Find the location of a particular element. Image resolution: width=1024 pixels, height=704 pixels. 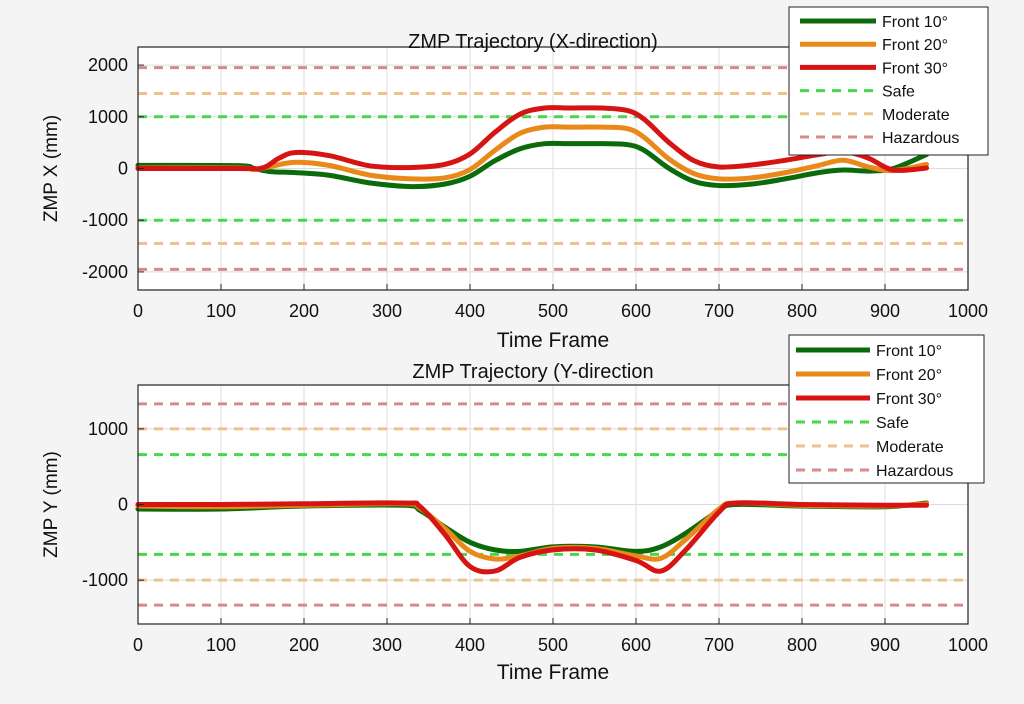

y-axis-label: ZMP X (mm) is located at coordinates (51, 168).